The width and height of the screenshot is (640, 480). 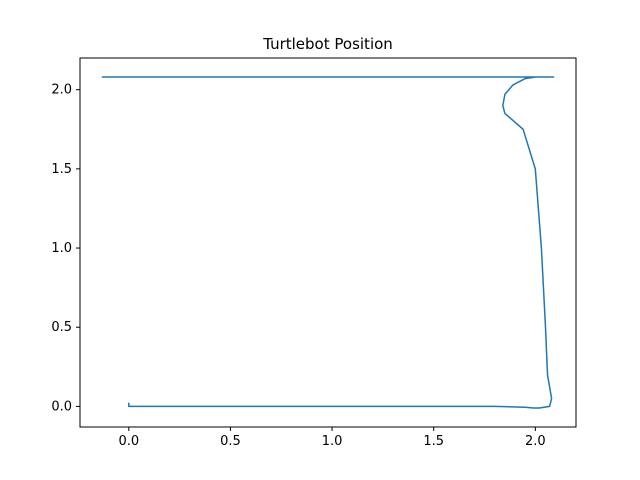 I want to click on x-tick-label: 0.5, so click(x=230, y=441).